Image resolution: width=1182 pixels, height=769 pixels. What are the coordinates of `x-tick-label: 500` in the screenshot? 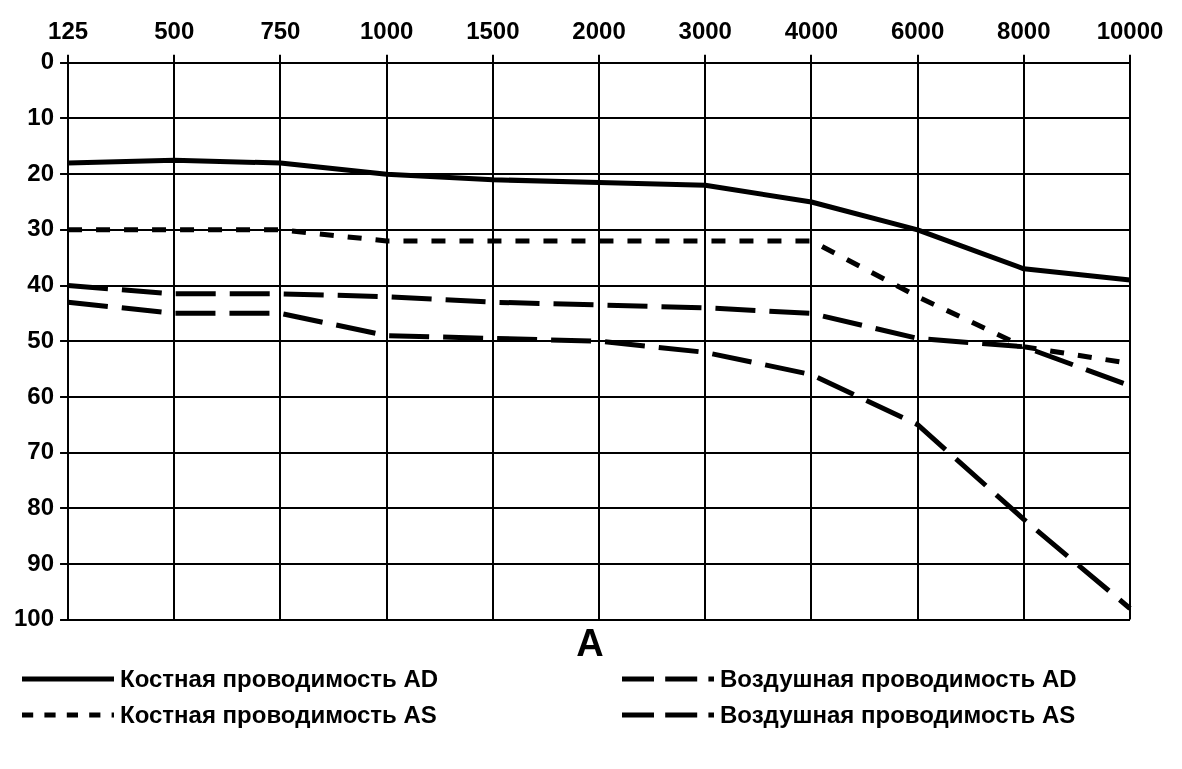 It's located at (174, 31).